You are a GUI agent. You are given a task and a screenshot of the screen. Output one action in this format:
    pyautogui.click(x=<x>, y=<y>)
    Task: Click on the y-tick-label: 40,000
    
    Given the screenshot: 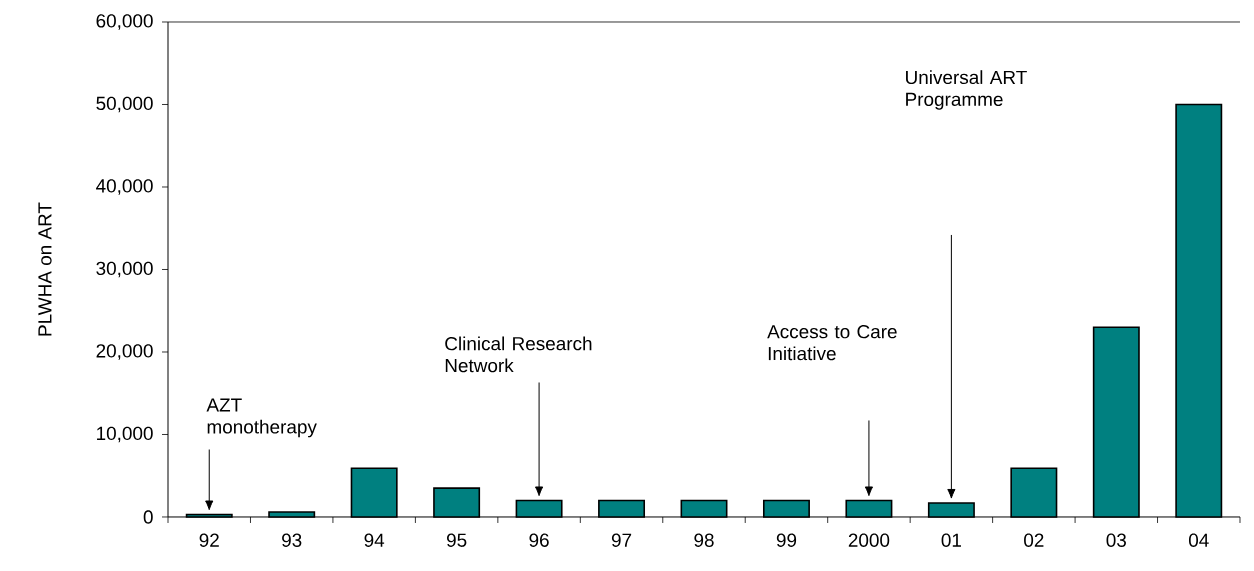 What is the action you would take?
    pyautogui.click(x=124, y=187)
    